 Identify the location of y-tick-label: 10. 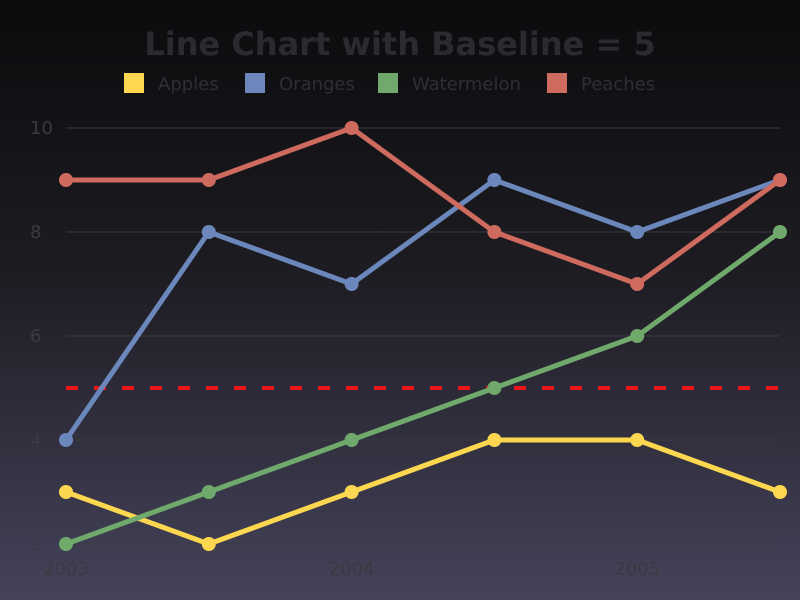
(41, 128).